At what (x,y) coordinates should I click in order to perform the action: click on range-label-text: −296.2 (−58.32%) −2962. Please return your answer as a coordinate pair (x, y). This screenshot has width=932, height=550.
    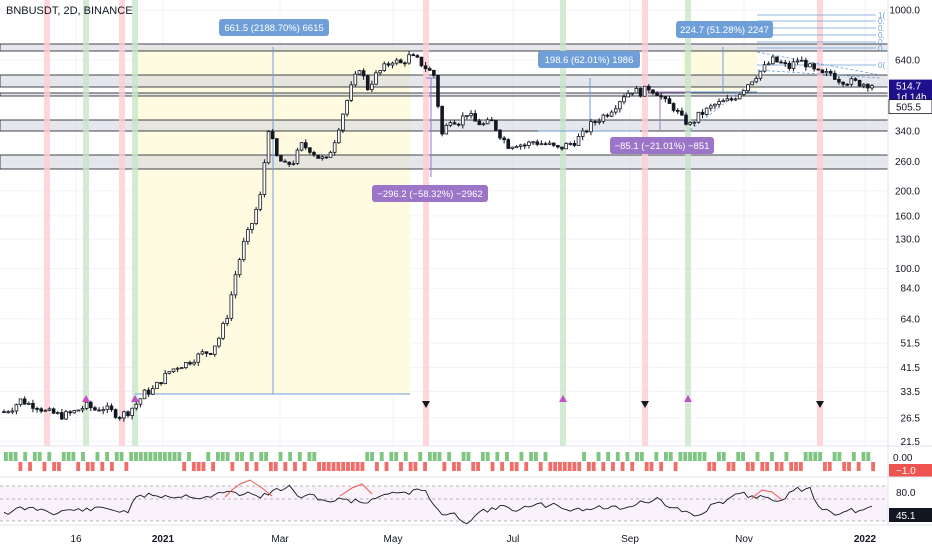
    Looking at the image, I should click on (429, 194).